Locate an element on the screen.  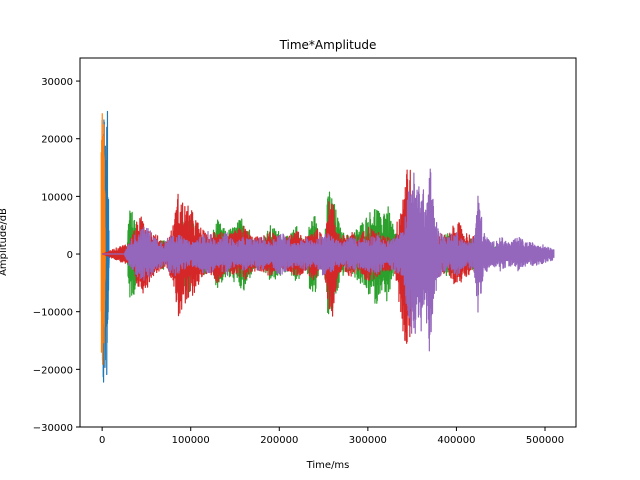
x-tick-label: 300000 is located at coordinates (368, 440).